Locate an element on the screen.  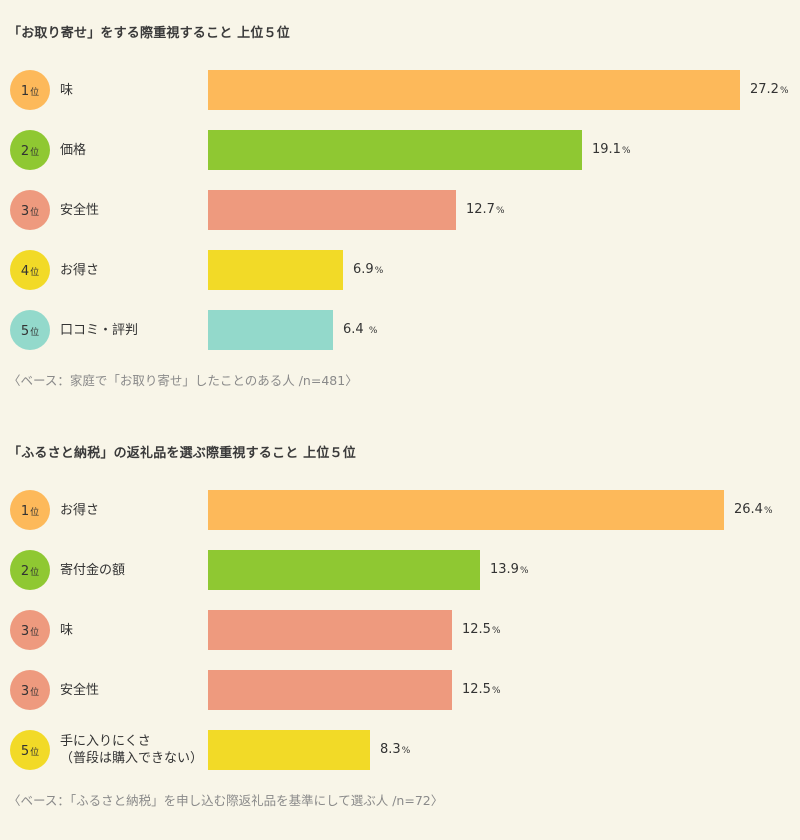
bar-row: 1位味 27.2% is located at coordinates (400, 90).